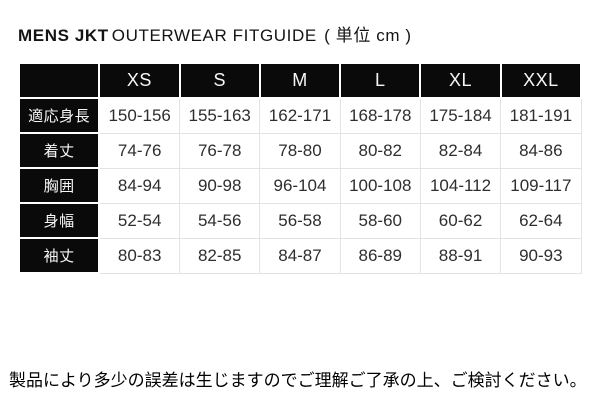 Image resolution: width=600 pixels, height=400 pixels. I want to click on table-row-length: 着丈 74-76 76-78 78-80 80-82 82-84 84-86, so click(299, 150).